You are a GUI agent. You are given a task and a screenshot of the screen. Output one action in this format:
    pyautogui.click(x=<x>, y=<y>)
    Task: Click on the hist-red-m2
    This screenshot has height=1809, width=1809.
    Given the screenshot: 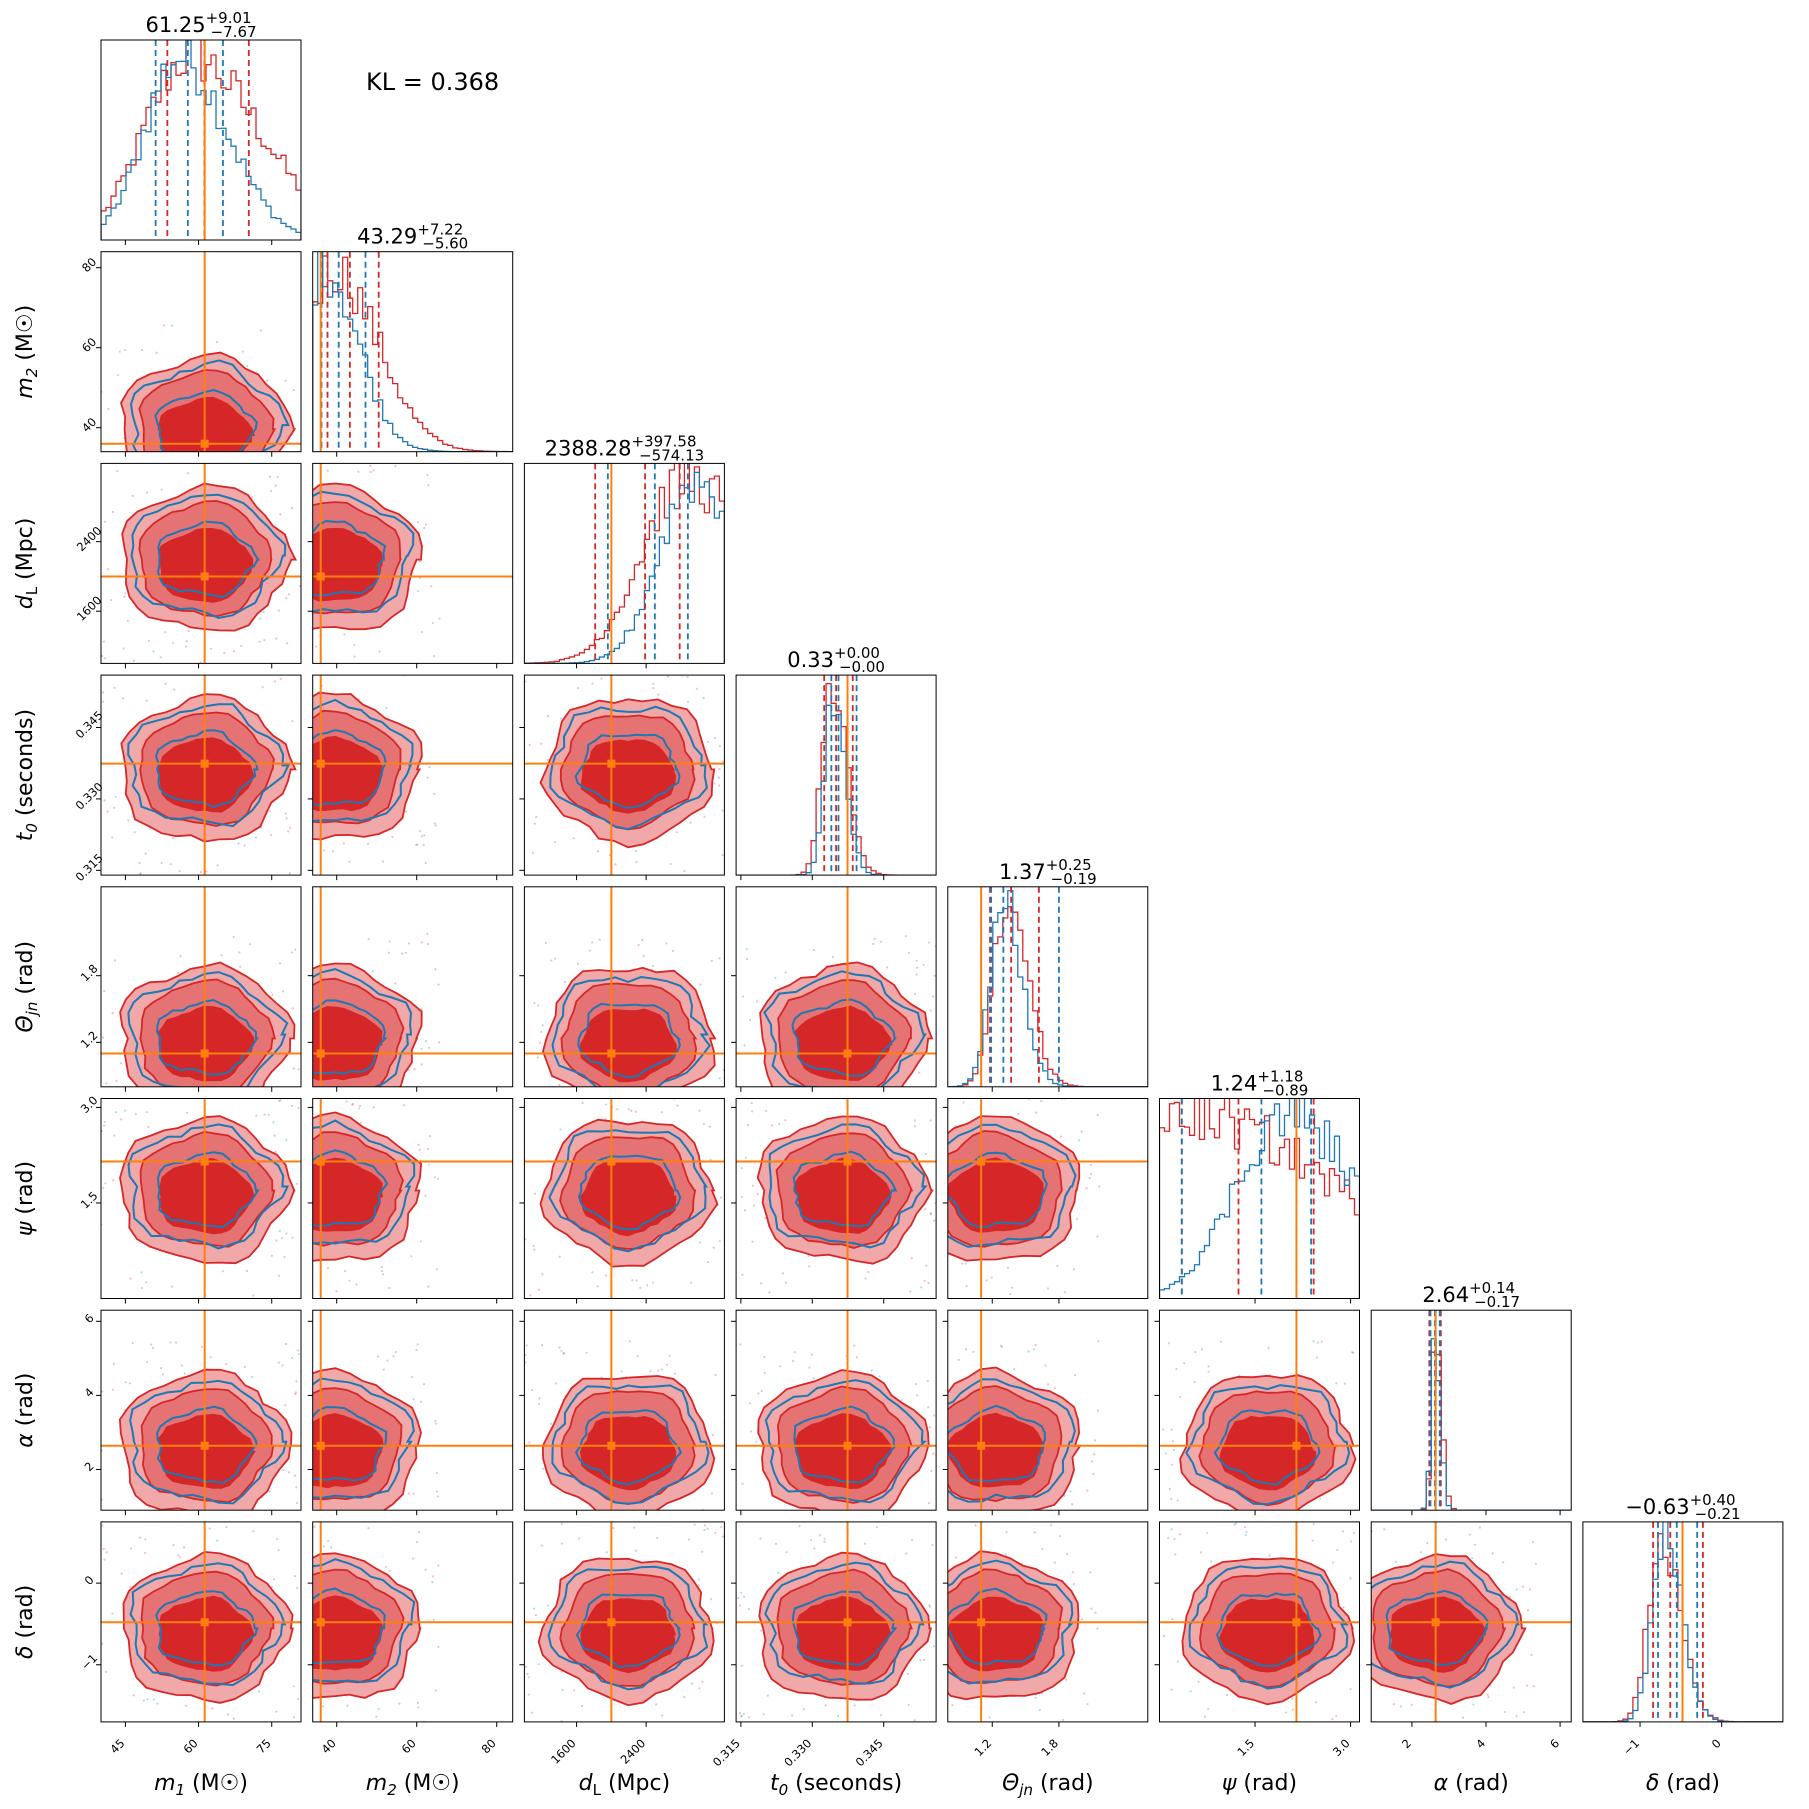 What is the action you would take?
    pyautogui.click(x=412, y=353)
    